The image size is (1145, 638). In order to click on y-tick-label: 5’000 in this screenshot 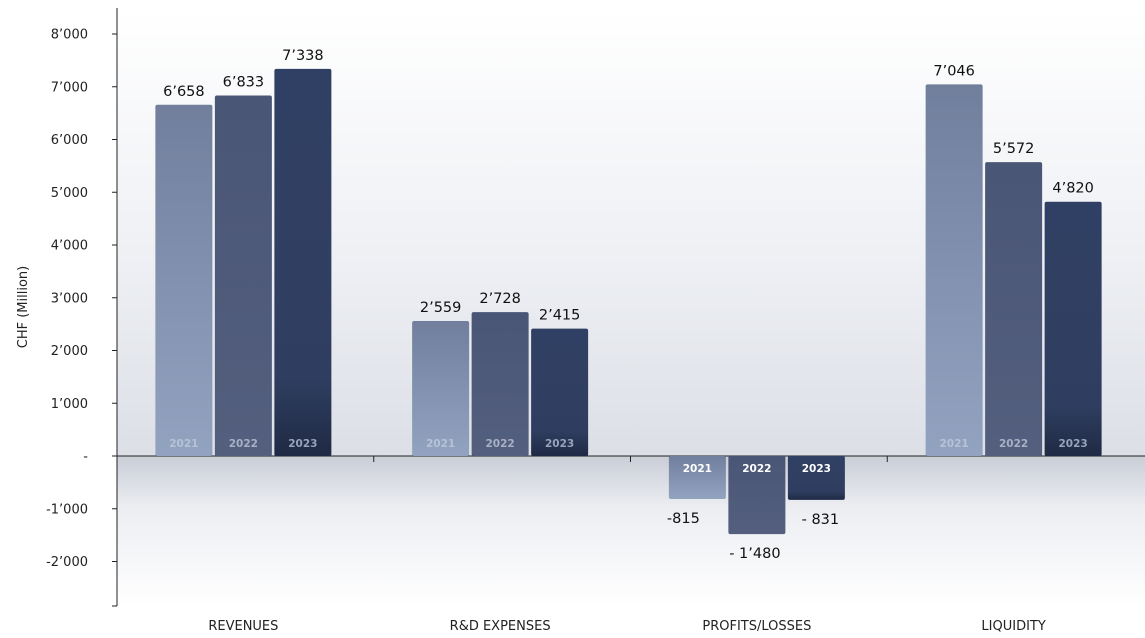, I will do `click(69, 193)`.